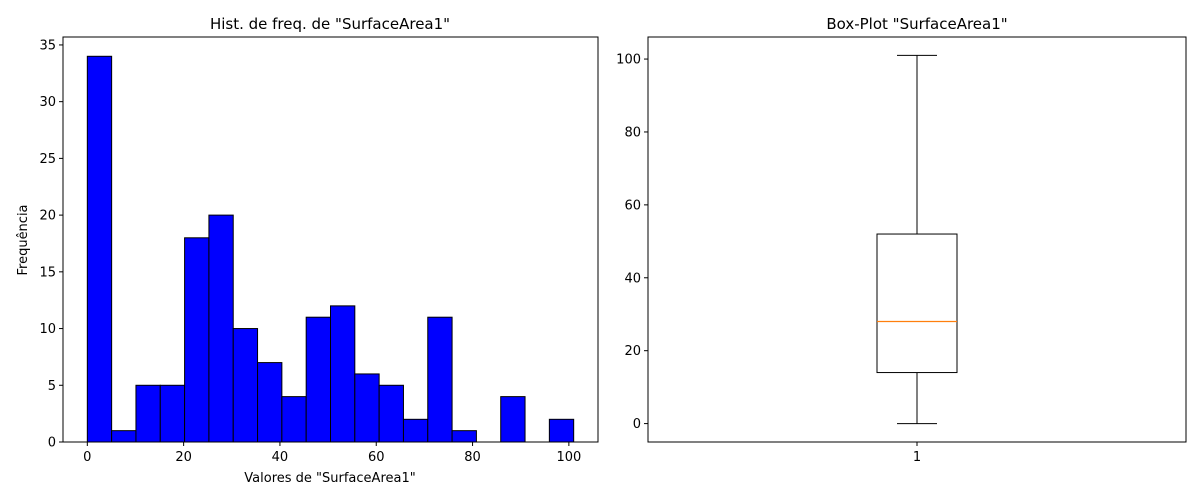  What do you see at coordinates (632, 132) in the screenshot?
I see `boxplot-y-tick-label: 80` at bounding box center [632, 132].